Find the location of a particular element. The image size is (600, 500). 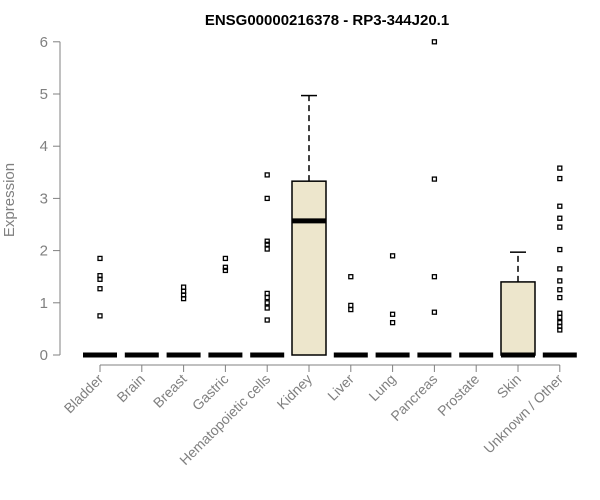

chart-title: ENSG00000216378 - RP3-344J20.1 is located at coordinates (327, 20).